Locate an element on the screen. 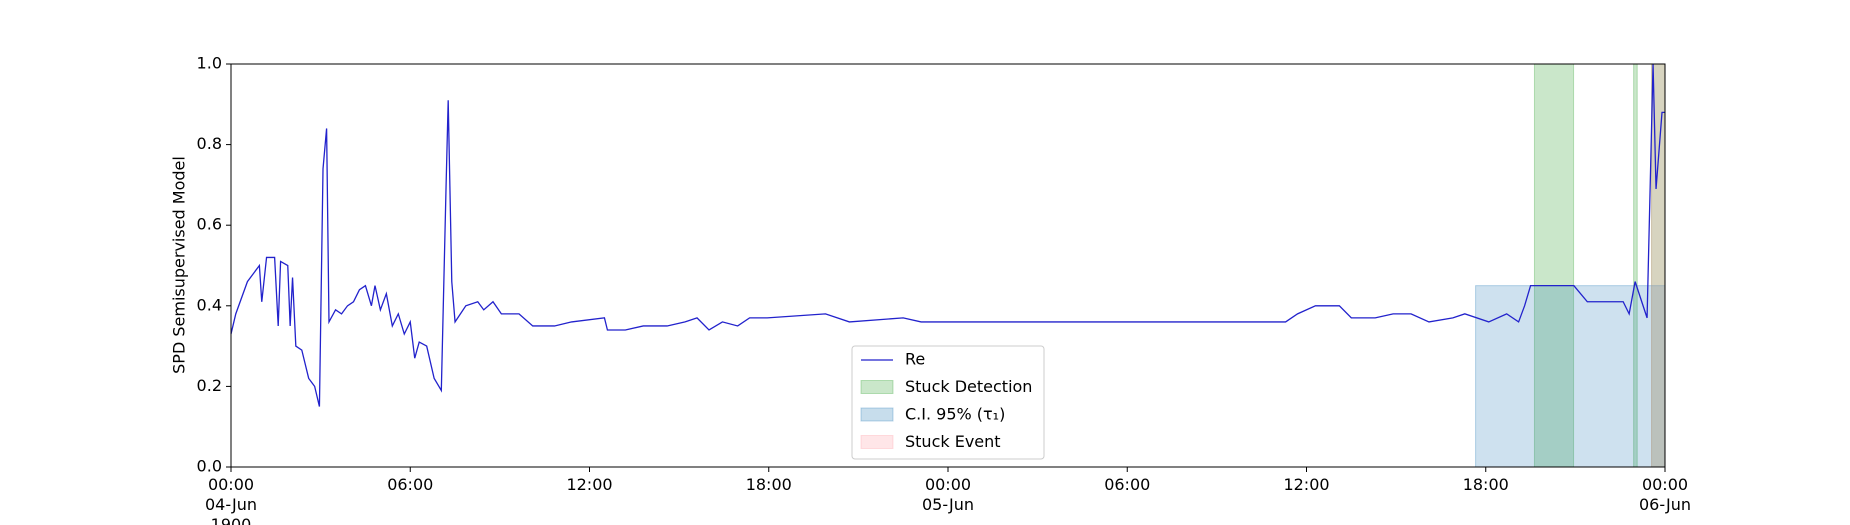 The width and height of the screenshot is (1850, 525). y-axis-label: SPD Semisupervised Model is located at coordinates (179, 265).